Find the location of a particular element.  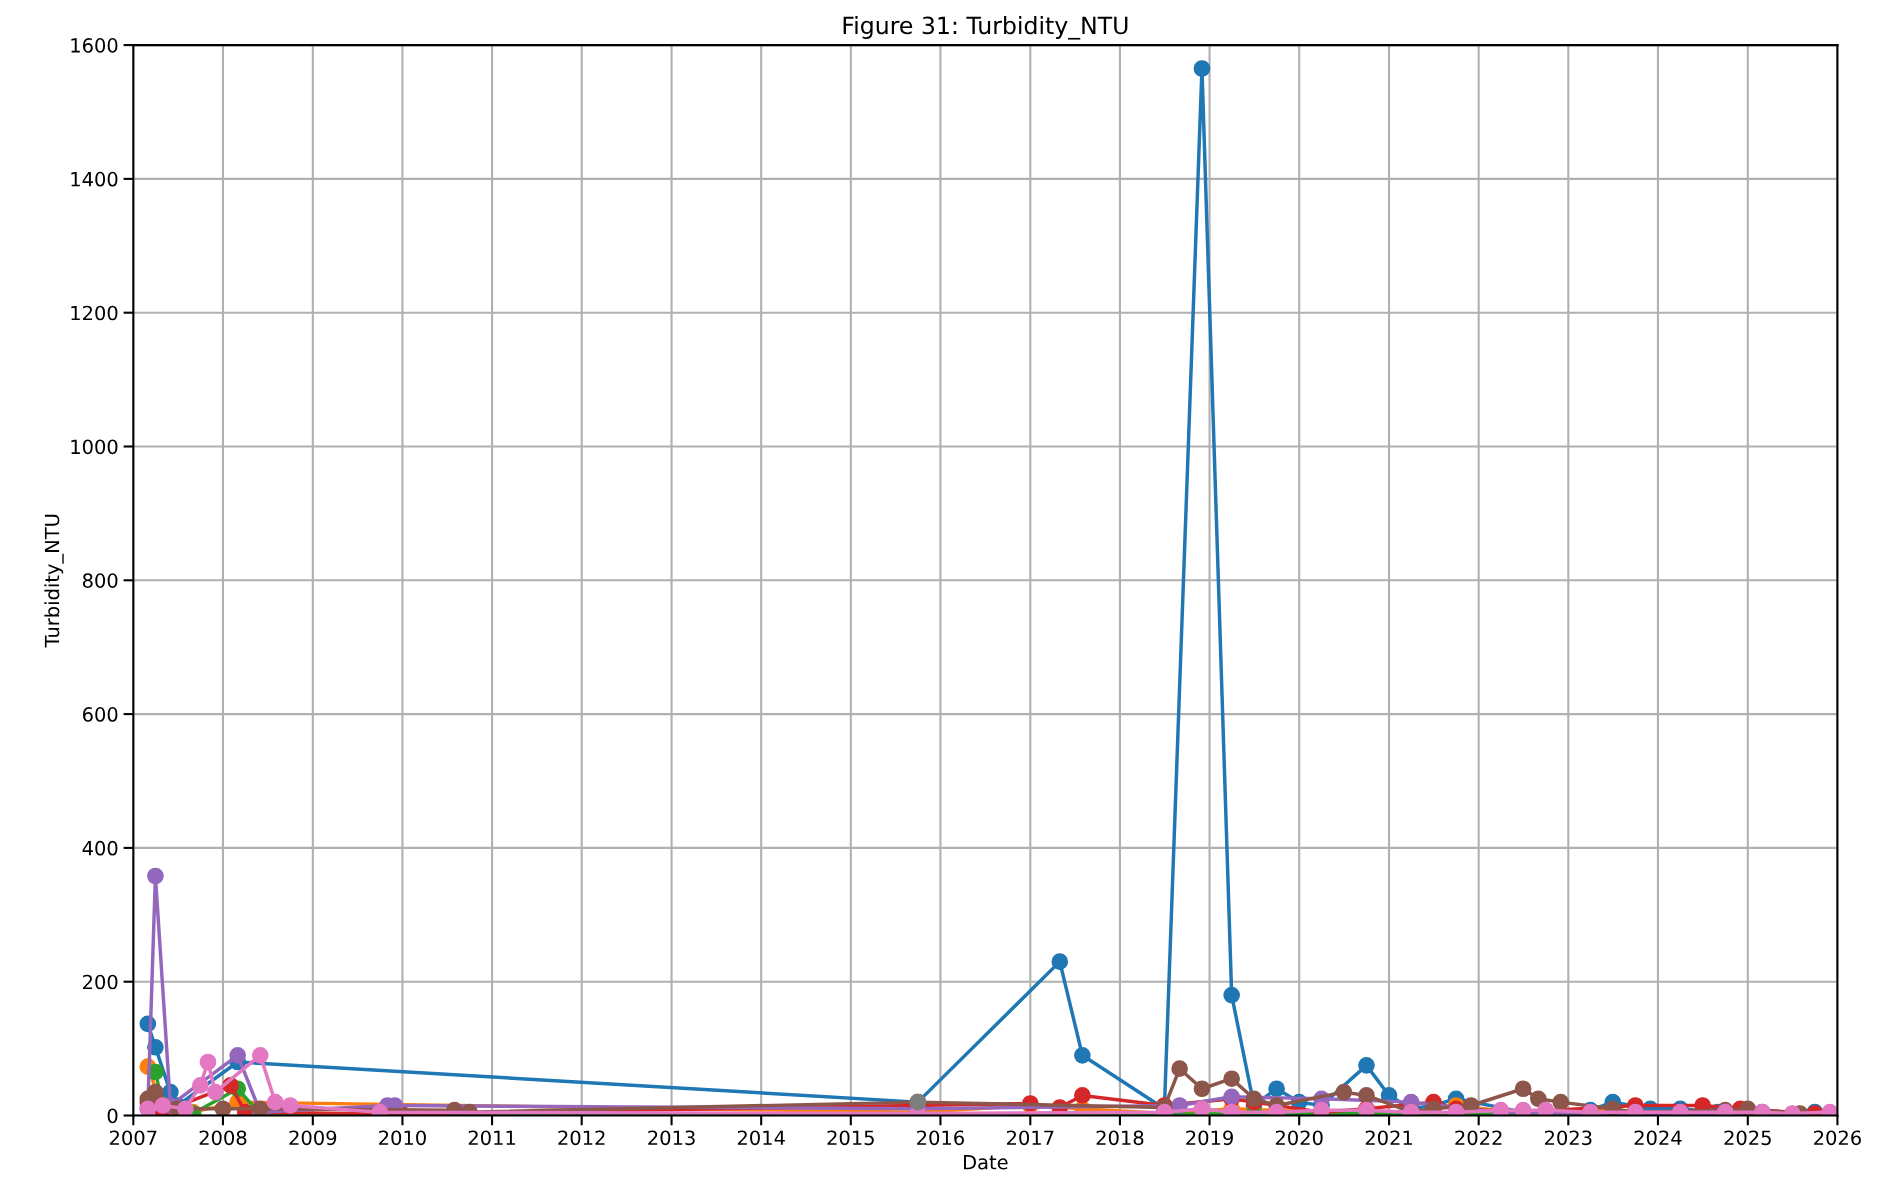

y-tick-label: 1600 is located at coordinates (94, 45).